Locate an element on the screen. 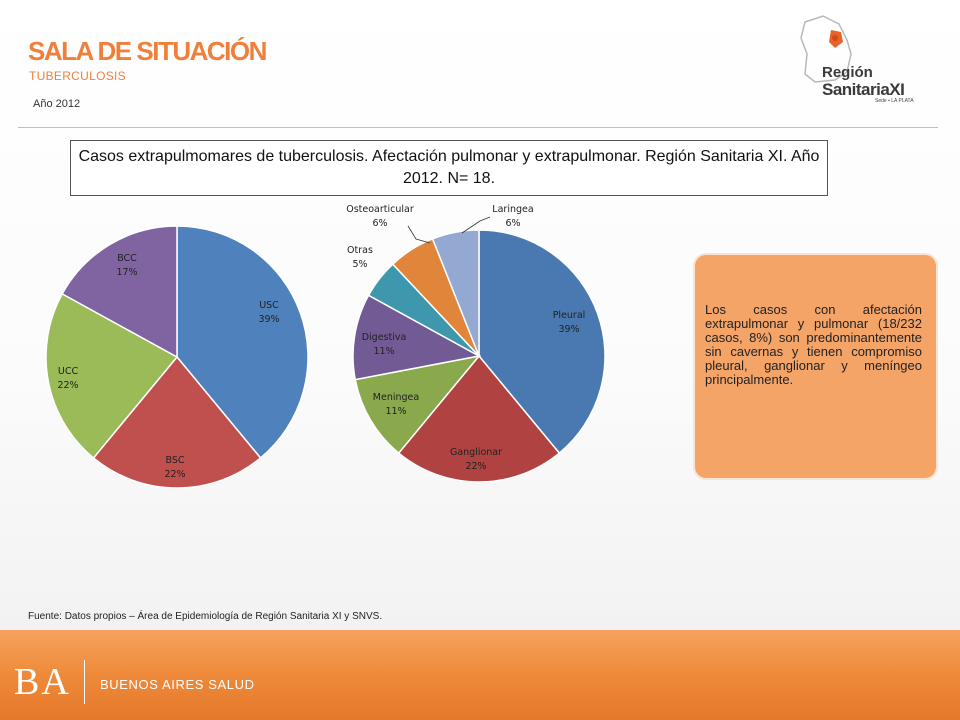 The height and width of the screenshot is (720, 960). slice-label-digestiva: Digestiva is located at coordinates (384, 337).